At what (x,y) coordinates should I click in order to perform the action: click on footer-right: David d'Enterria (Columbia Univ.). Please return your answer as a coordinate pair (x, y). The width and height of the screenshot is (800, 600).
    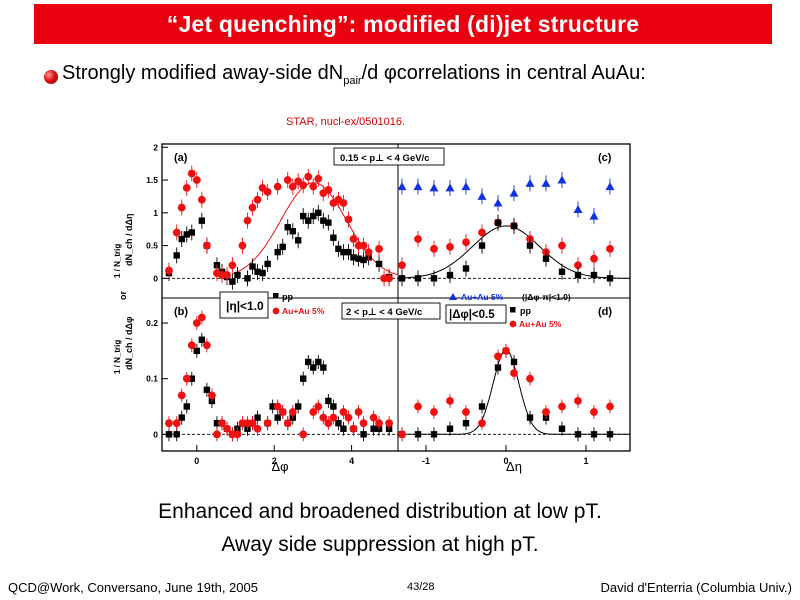
    Looking at the image, I should click on (696, 587).